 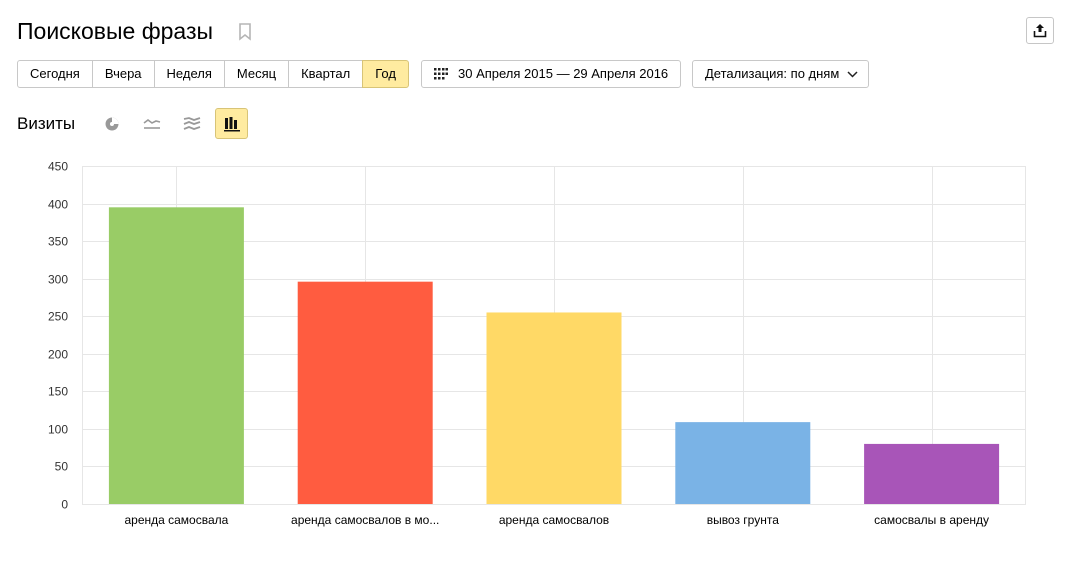 What do you see at coordinates (123, 74) in the screenshot?
I see `period-yesterday-button: Вчера` at bounding box center [123, 74].